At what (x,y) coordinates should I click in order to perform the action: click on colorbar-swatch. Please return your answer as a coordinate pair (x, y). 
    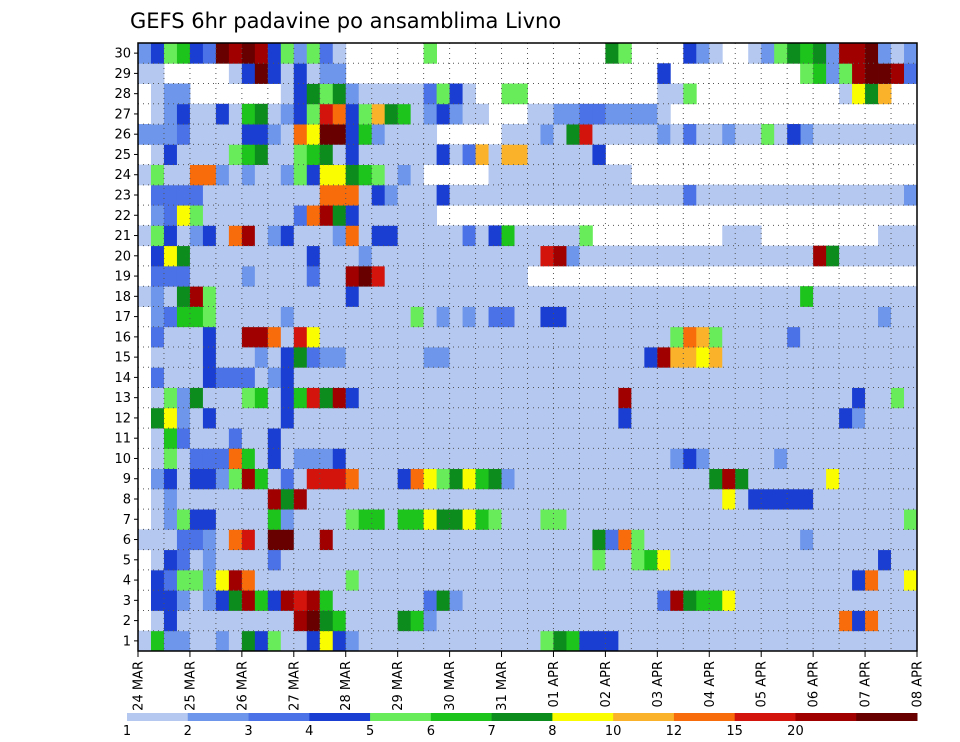
    Looking at the image, I should click on (401, 717).